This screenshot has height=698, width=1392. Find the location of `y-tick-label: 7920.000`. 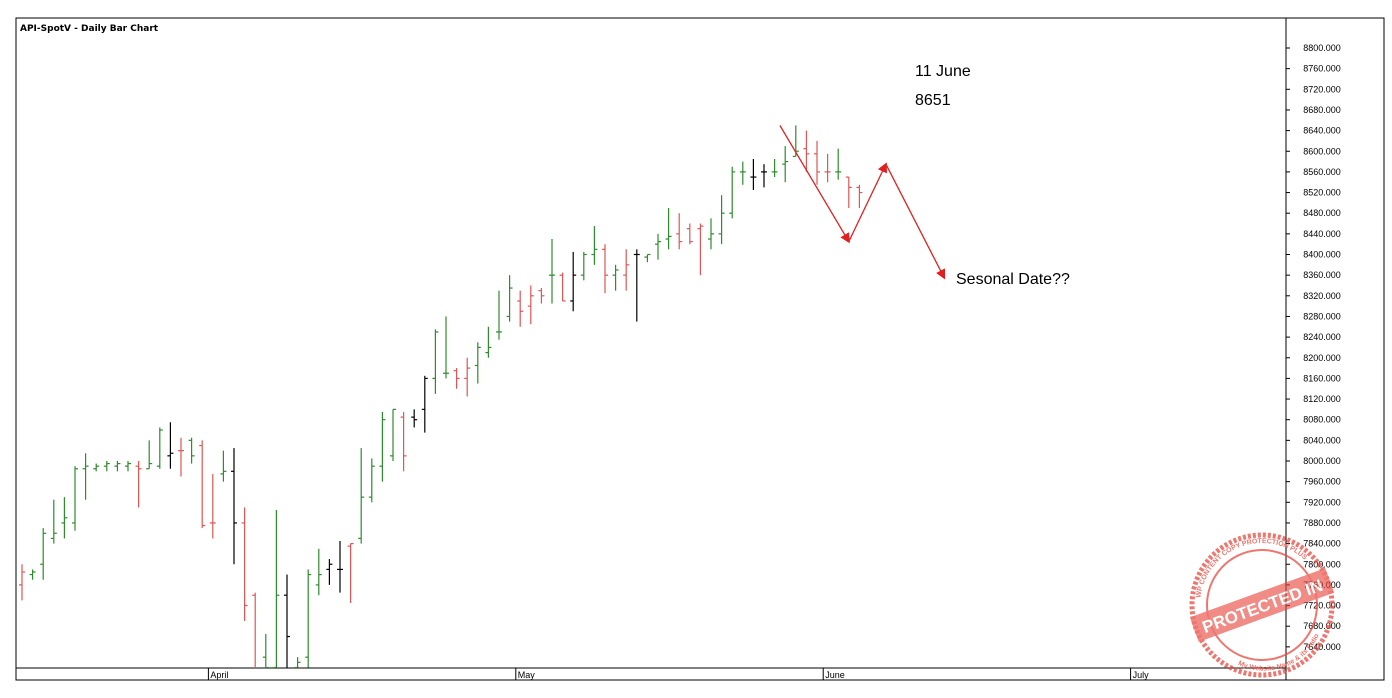

y-tick-label: 7920.000 is located at coordinates (1322, 502).